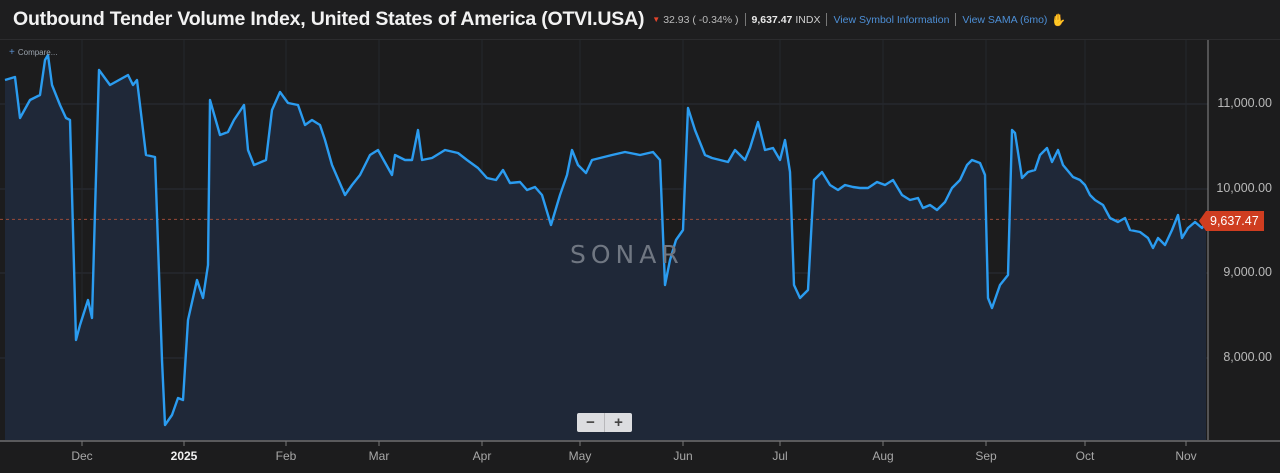 The width and height of the screenshot is (1280, 473). Describe the element at coordinates (12, 52) in the screenshot. I see `plus-icon: +` at that location.